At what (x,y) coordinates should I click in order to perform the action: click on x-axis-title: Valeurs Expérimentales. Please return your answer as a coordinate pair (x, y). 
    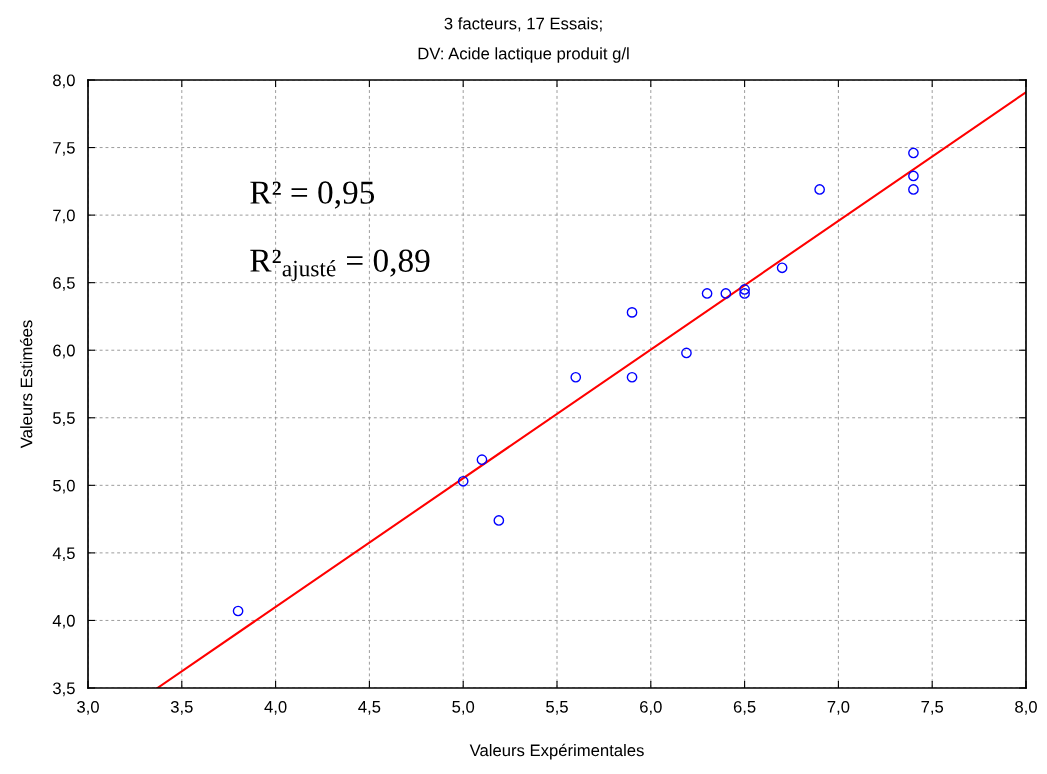
    Looking at the image, I should click on (556, 751).